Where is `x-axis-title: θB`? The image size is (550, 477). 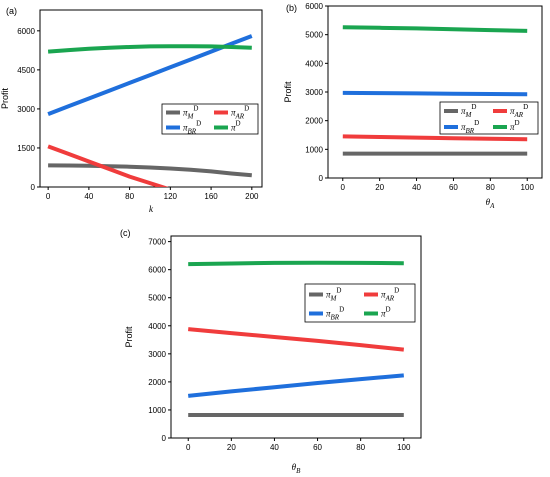
x-axis-title: θB is located at coordinates (296, 468).